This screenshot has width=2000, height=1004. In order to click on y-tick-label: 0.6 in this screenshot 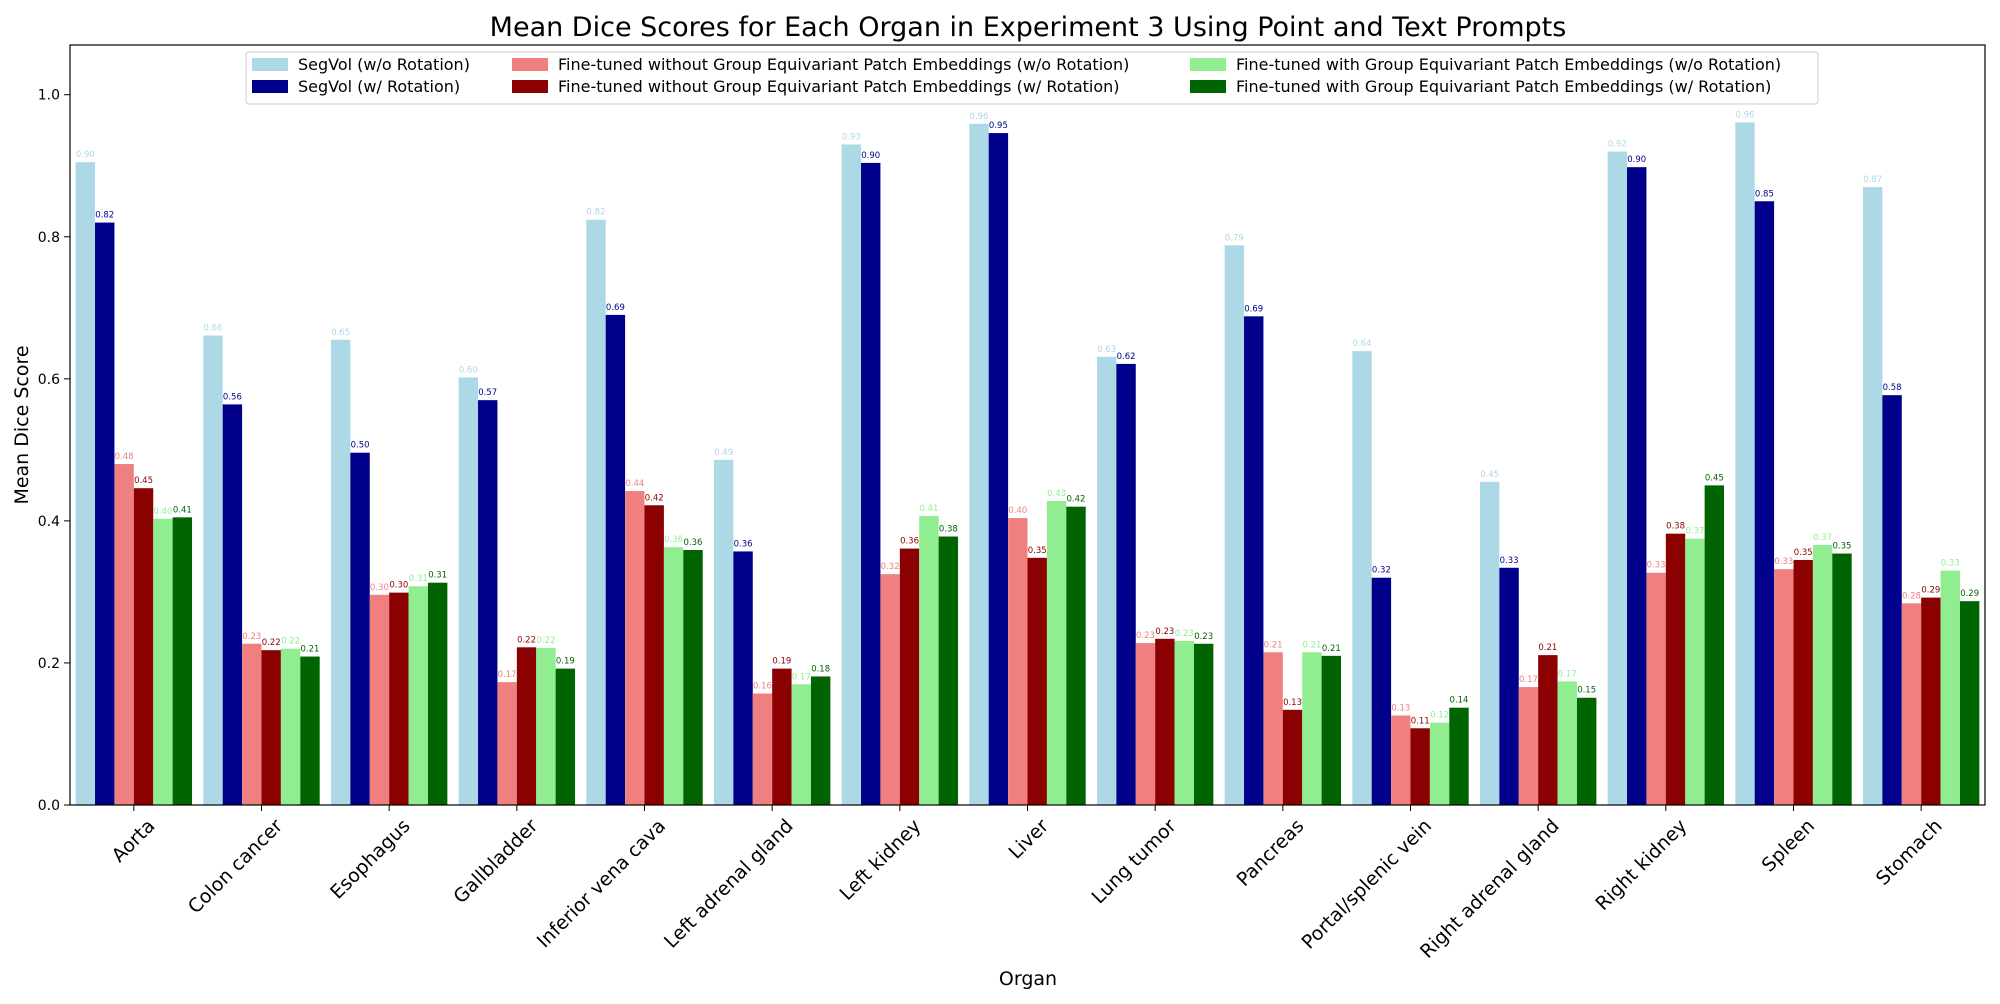, I will do `click(49, 380)`.